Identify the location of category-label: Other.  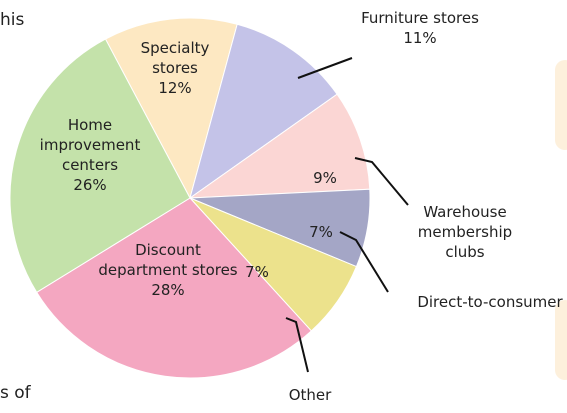
(310, 395).